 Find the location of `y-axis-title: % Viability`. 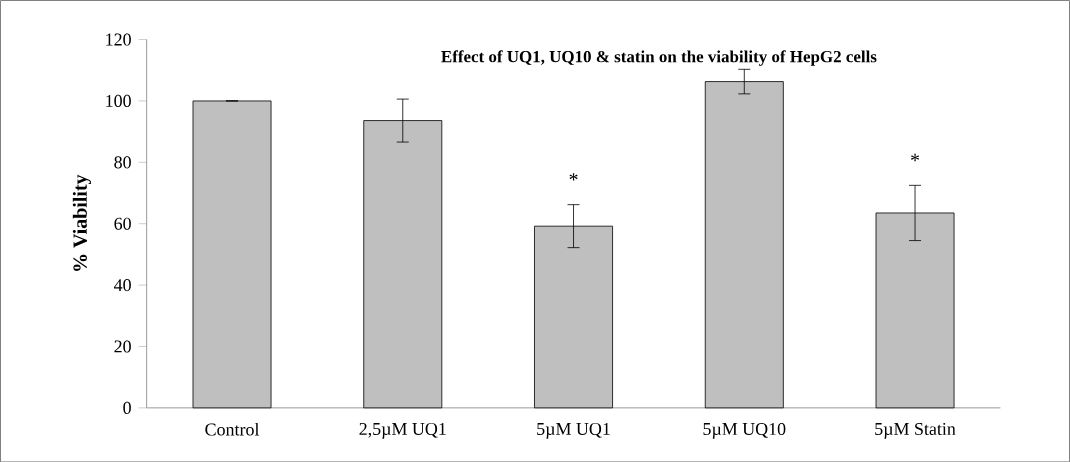

y-axis-title: % Viability is located at coordinates (81, 222).